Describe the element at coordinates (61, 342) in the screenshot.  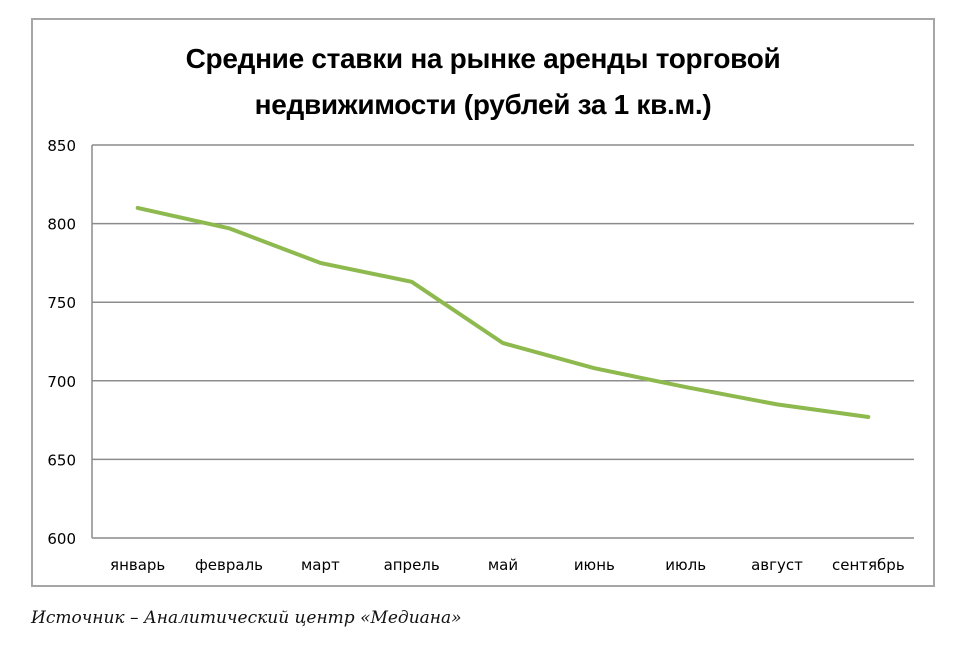
I see `y-axis-ticks: 600 650 700 750 800 850` at that location.